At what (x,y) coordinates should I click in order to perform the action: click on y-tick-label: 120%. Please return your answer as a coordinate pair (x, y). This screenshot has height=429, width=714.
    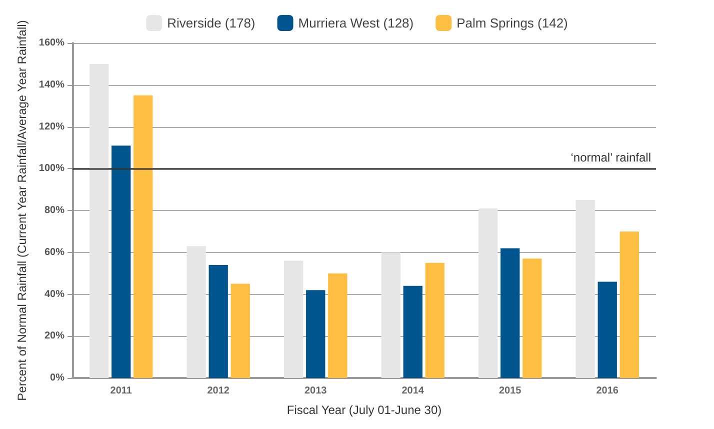
    Looking at the image, I should click on (51, 126).